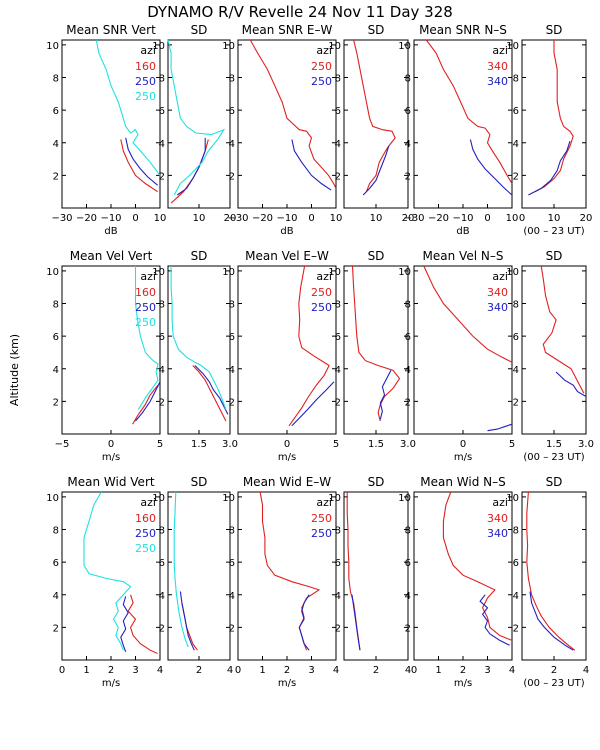  I want to click on legend-entry-red: 160, so click(145, 66).